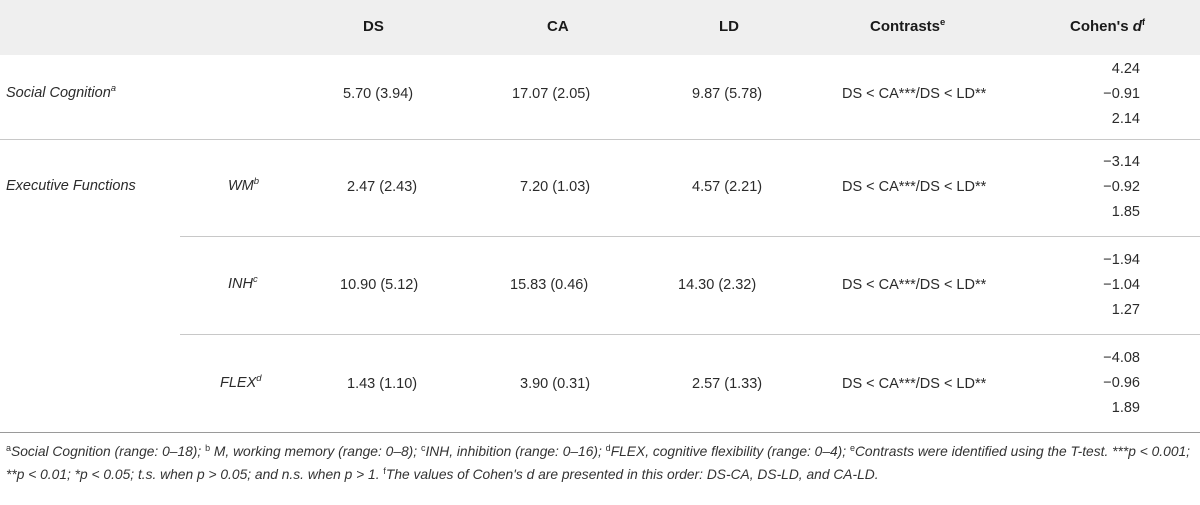 Image resolution: width=1200 pixels, height=505 pixels. I want to click on table-header, so click(600, 27).